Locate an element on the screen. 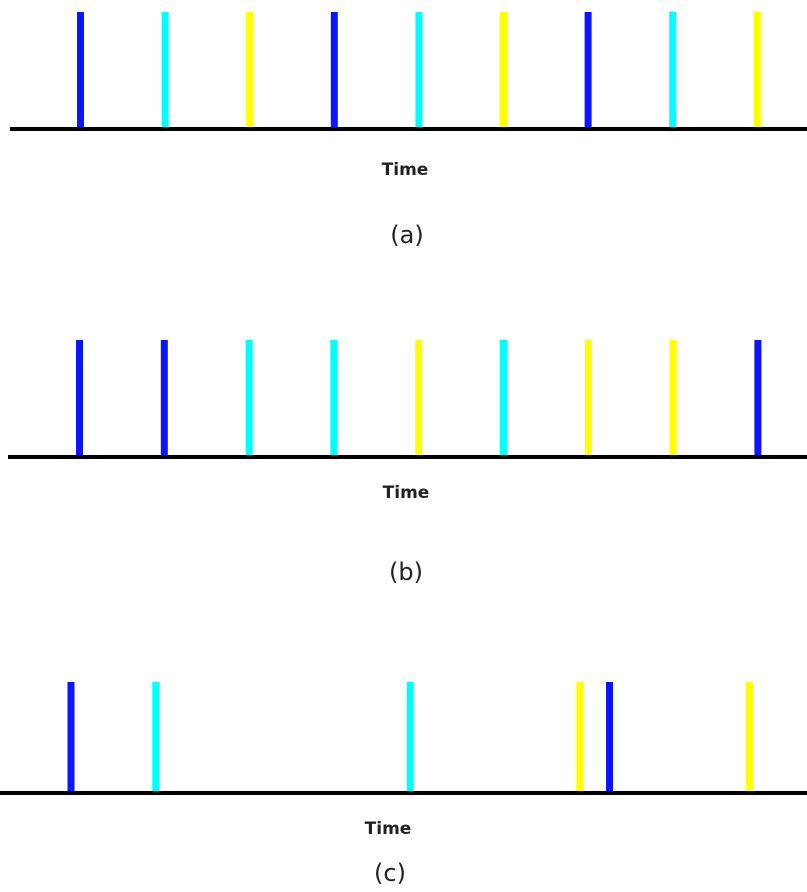  panel-c-events is located at coordinates (410, 736).